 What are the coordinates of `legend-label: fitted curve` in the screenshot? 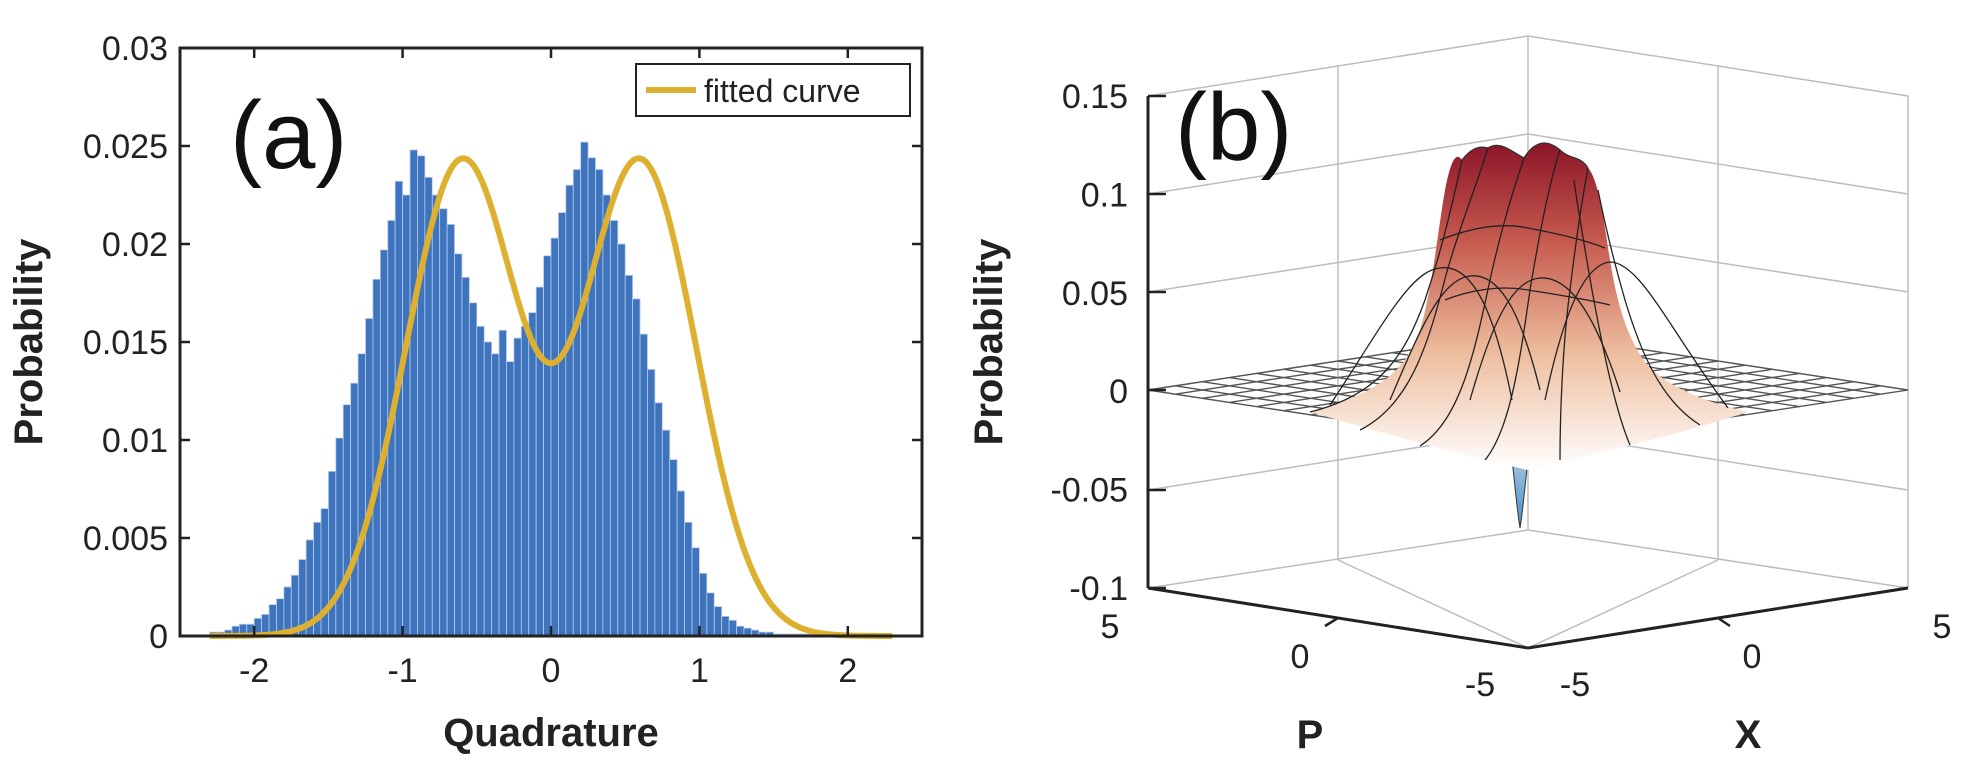 It's located at (782, 91).